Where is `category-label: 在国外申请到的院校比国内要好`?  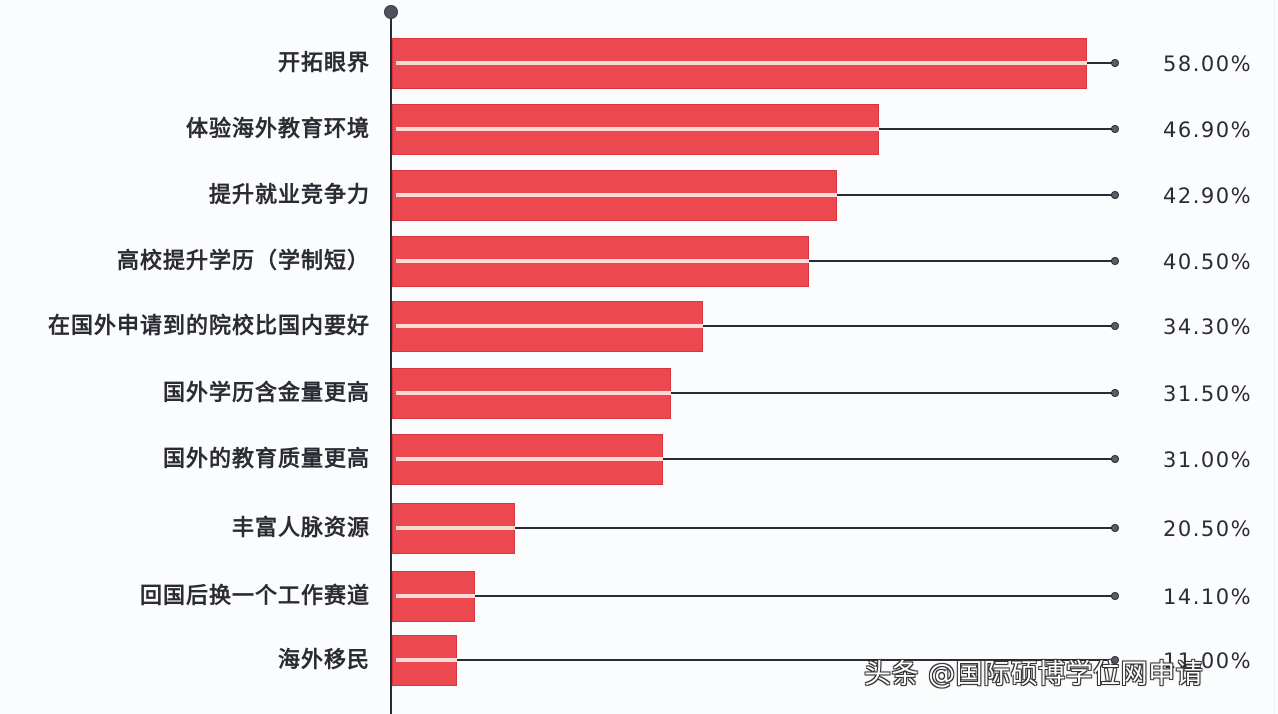
category-label: 在国外申请到的院校比国内要好 is located at coordinates (208, 326).